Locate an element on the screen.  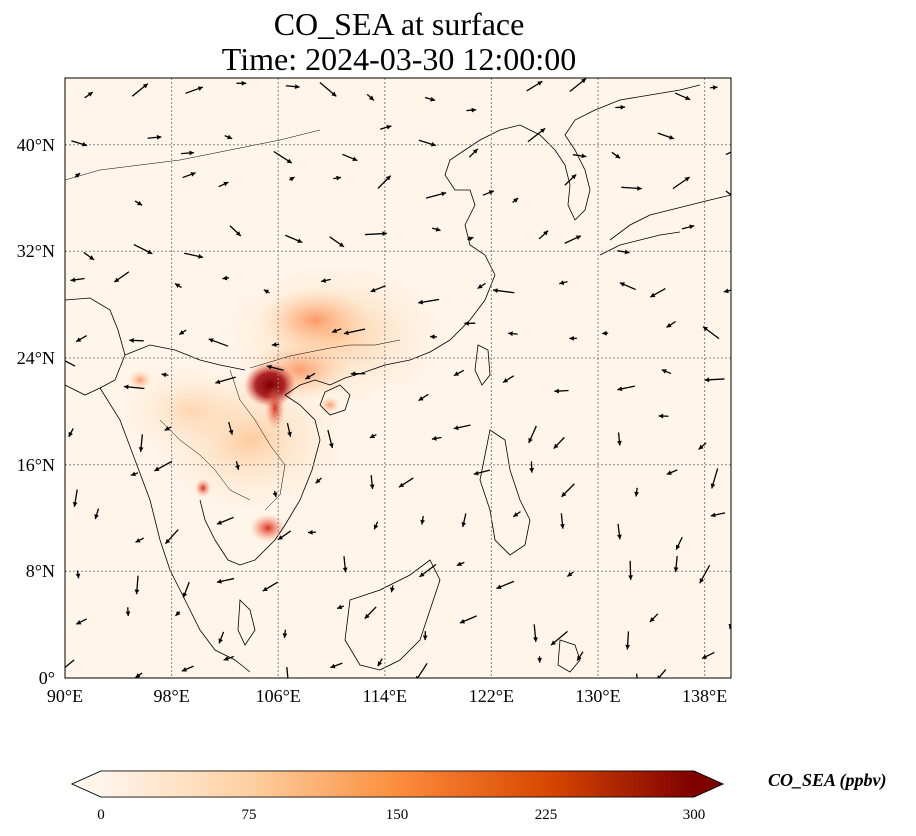
co-hotspot-hcmc is located at coordinates (268, 528).